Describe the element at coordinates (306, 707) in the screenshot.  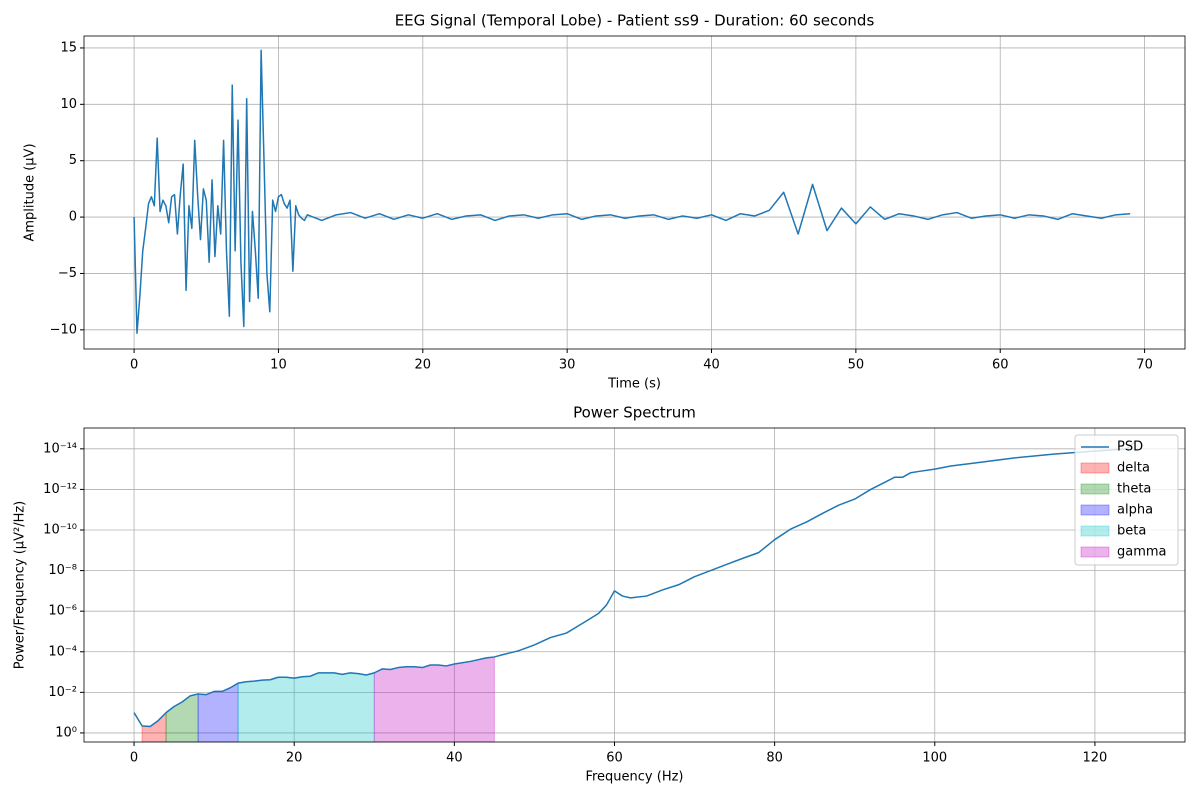
I see `band-fill` at that location.